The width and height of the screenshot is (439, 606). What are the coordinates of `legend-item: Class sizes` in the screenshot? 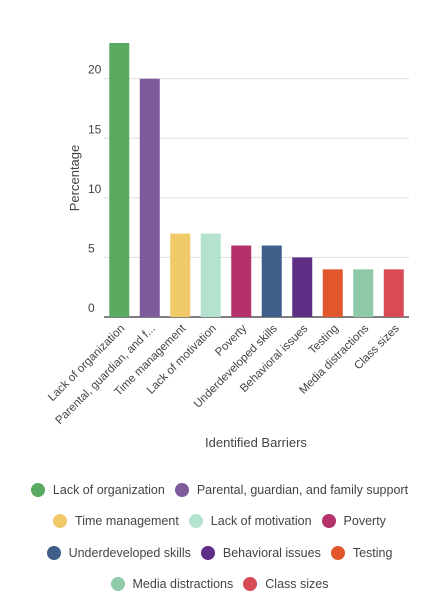 It's located at (286, 584).